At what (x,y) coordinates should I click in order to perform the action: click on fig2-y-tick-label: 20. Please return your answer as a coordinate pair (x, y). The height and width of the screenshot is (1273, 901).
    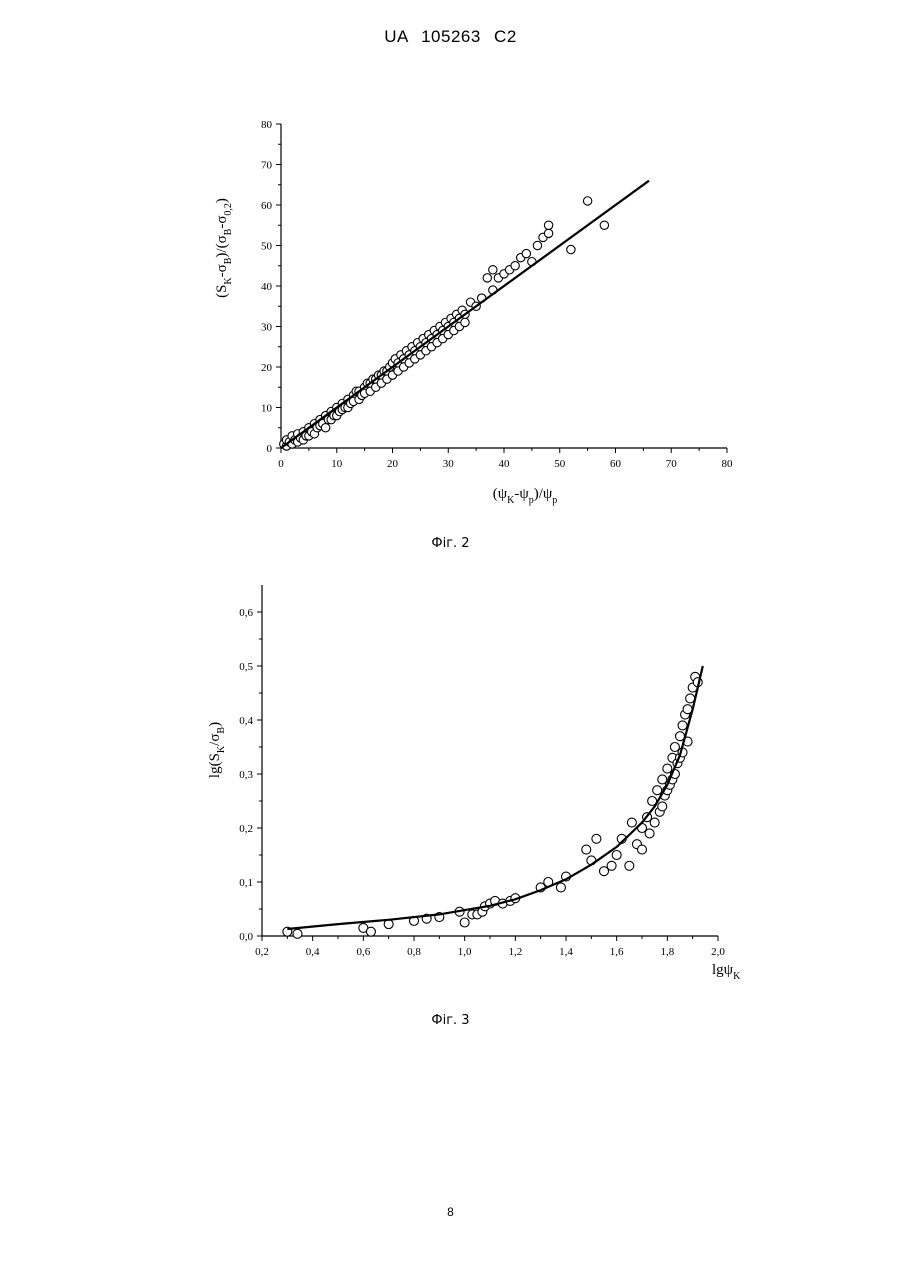
    Looking at the image, I should click on (267, 368).